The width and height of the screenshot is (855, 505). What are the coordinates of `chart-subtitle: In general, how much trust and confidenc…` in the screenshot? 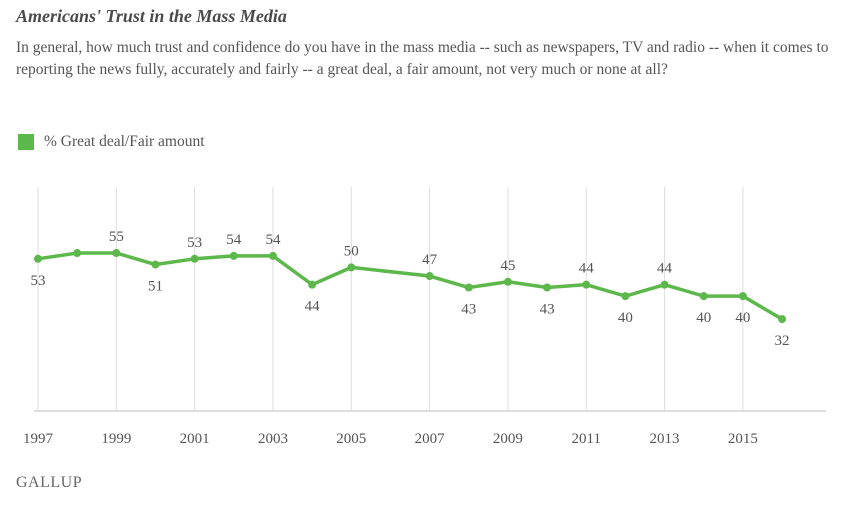 It's located at (422, 58).